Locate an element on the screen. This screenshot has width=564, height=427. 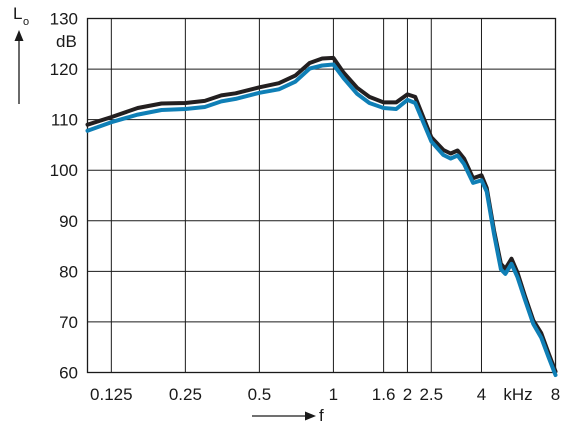
x-tick-label: 2.5 is located at coordinates (431, 394).